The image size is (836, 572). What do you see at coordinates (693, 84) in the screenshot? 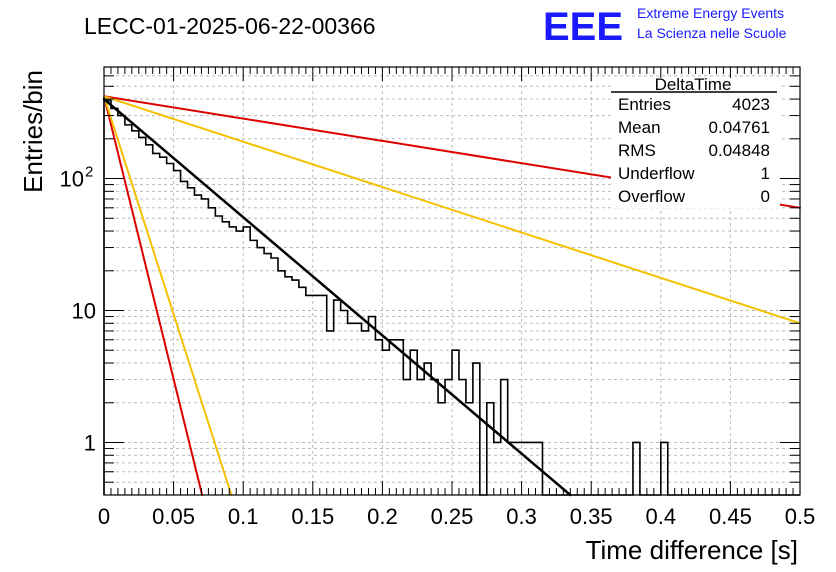
I see `stats-title: DeltaTime` at bounding box center [693, 84].